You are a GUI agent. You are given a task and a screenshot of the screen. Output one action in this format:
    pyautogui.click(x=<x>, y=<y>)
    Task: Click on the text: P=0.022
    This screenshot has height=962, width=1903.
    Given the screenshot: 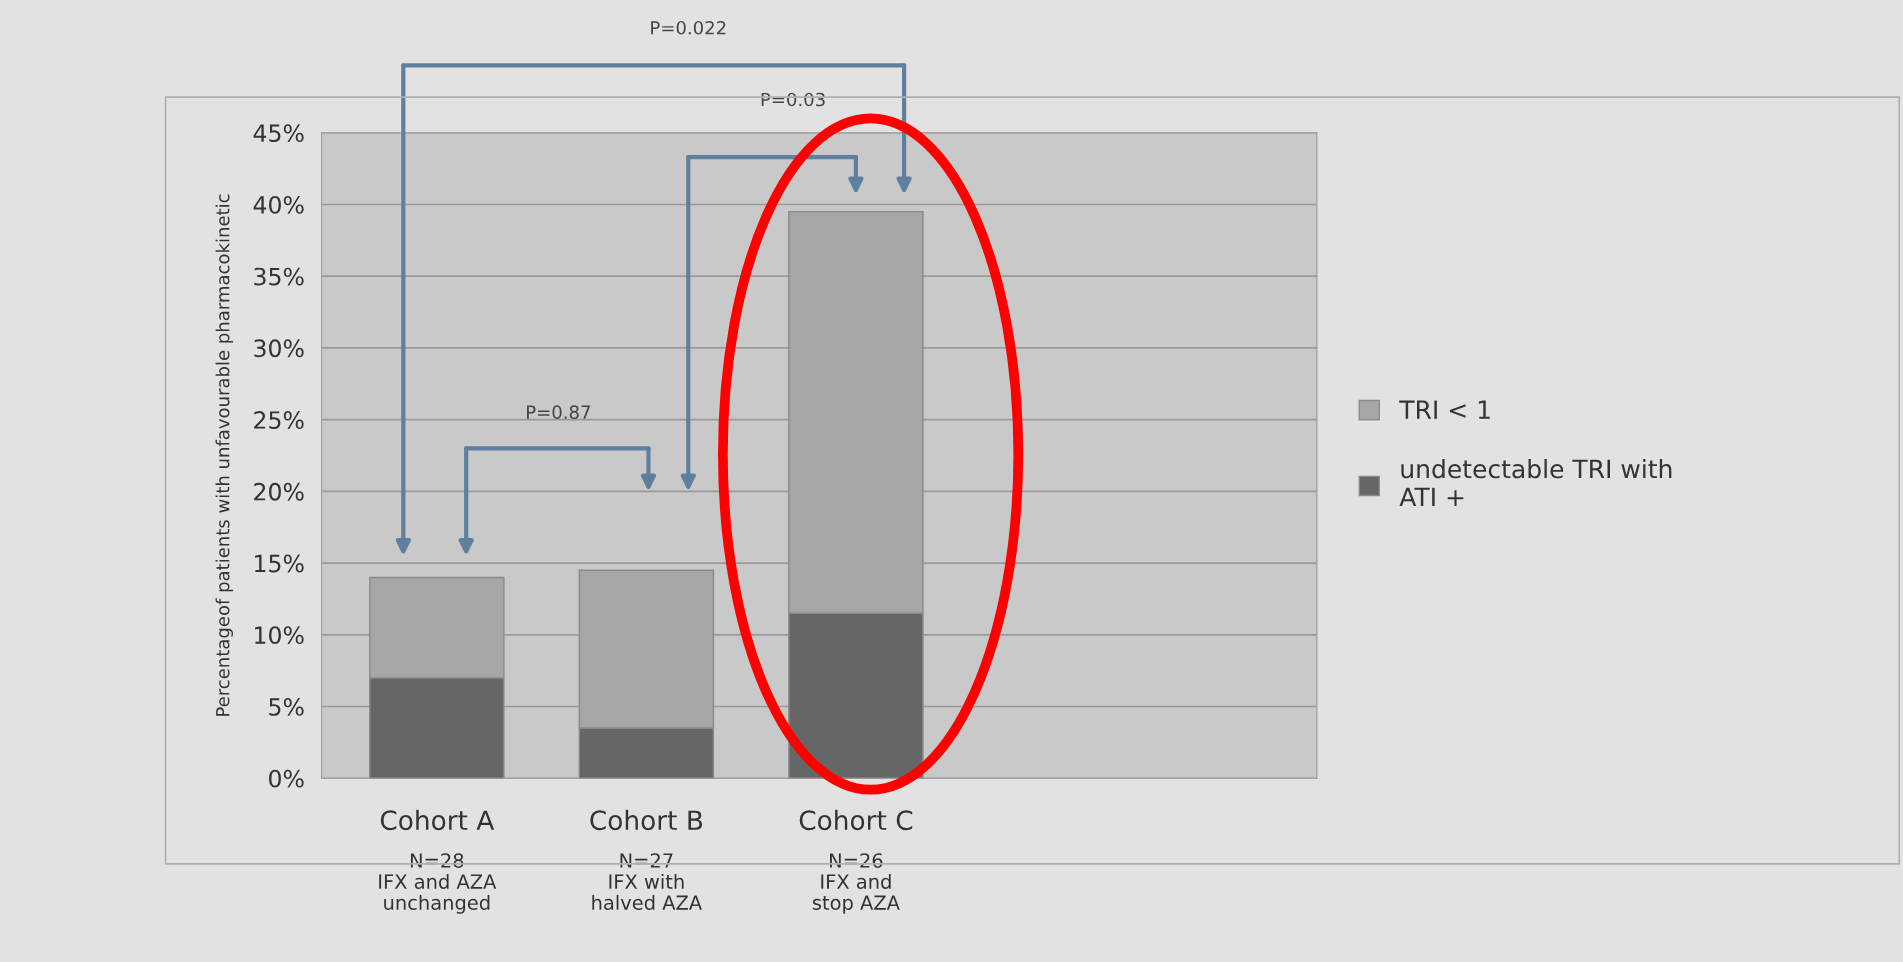 What is the action you would take?
    pyautogui.click(x=688, y=27)
    